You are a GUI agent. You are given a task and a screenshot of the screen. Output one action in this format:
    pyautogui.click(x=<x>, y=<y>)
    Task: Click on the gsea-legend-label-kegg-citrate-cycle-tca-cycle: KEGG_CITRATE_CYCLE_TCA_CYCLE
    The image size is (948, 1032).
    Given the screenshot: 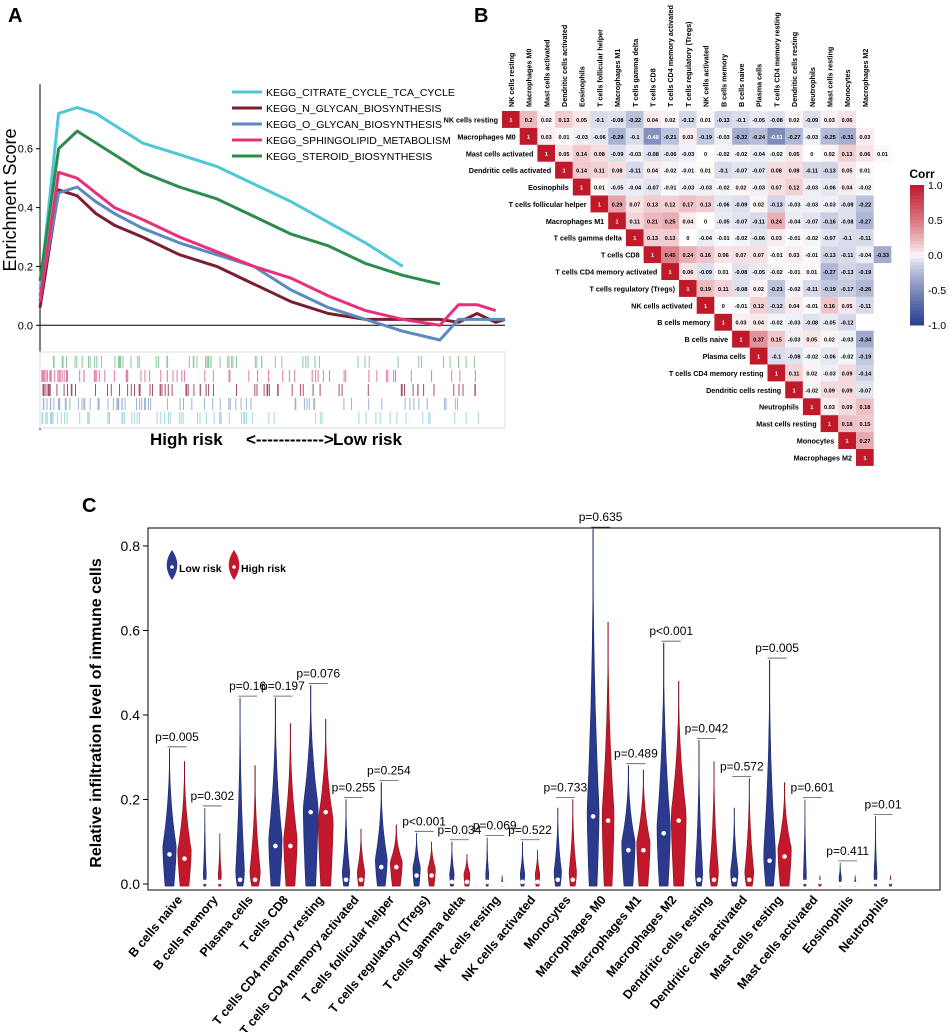 What is the action you would take?
    pyautogui.click(x=360, y=93)
    